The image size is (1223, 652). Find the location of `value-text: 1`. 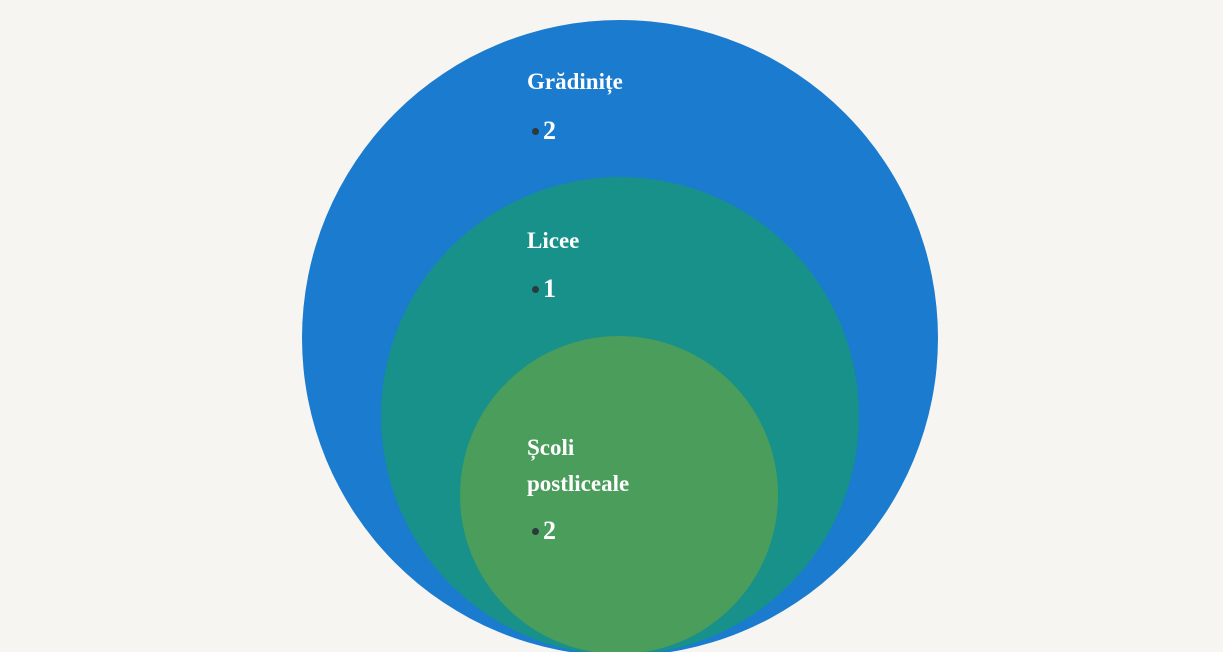

value-text: 1 is located at coordinates (549, 288).